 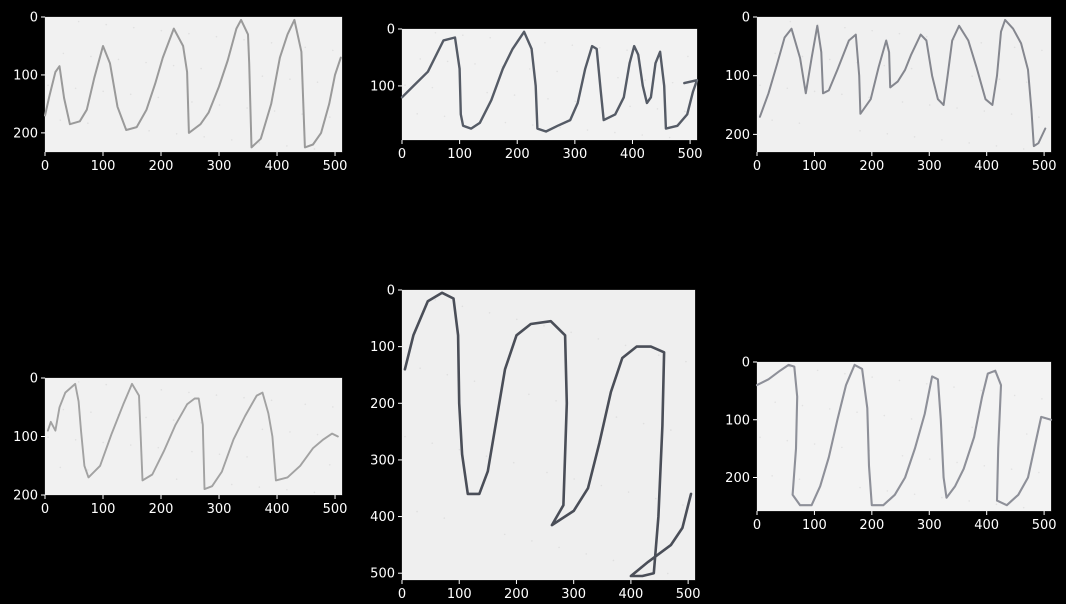 I want to click on pen-stroke, so click(x=192, y=436).